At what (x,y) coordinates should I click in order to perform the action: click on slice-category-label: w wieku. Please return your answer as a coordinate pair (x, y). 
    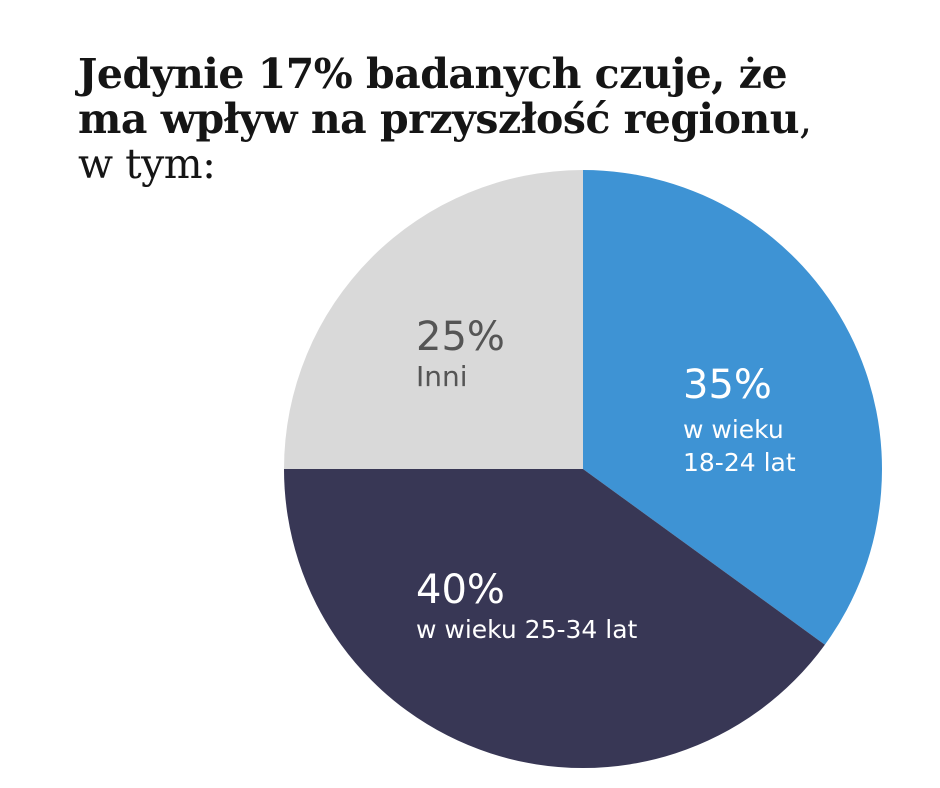
    Looking at the image, I should click on (733, 429).